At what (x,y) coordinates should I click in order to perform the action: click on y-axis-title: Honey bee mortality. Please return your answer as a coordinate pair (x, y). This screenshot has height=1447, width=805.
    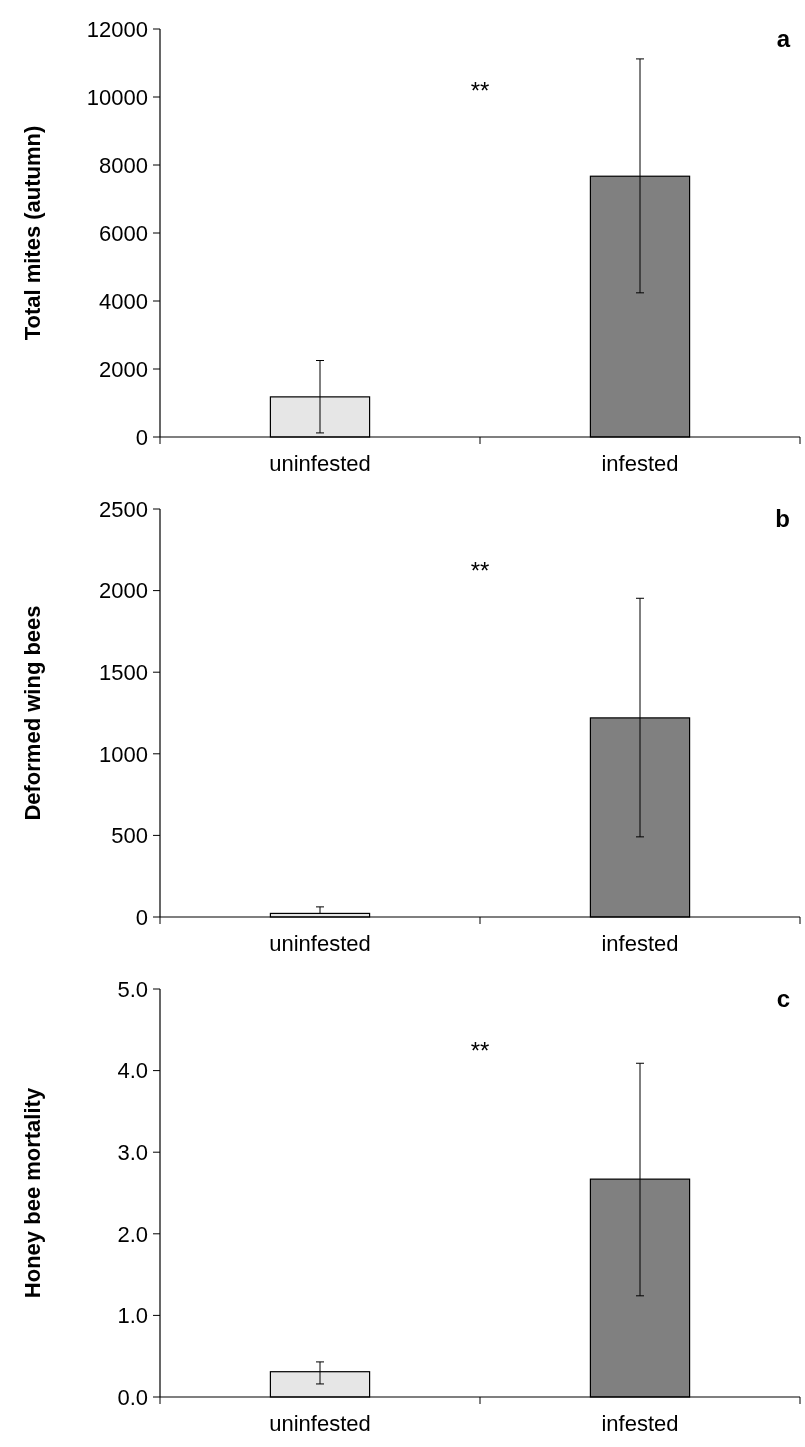
    Looking at the image, I should click on (32, 1193).